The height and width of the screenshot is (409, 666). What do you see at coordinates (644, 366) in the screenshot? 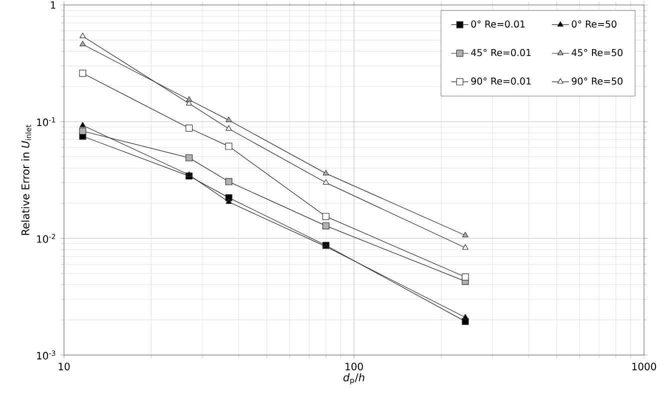
I see `x-tick-label: 1000` at bounding box center [644, 366].